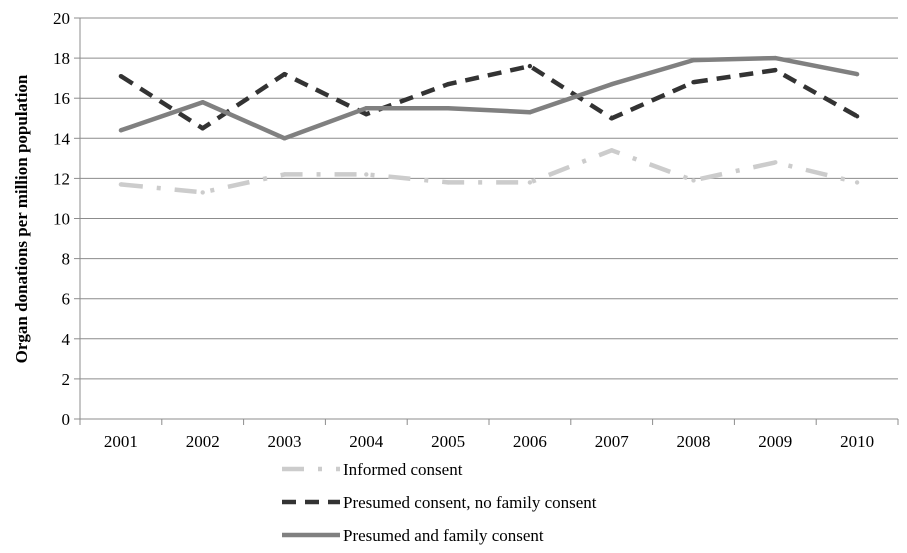 The height and width of the screenshot is (553, 907). Describe the element at coordinates (21, 218) in the screenshot. I see `y-axis-label: Organ donations per million population` at that location.